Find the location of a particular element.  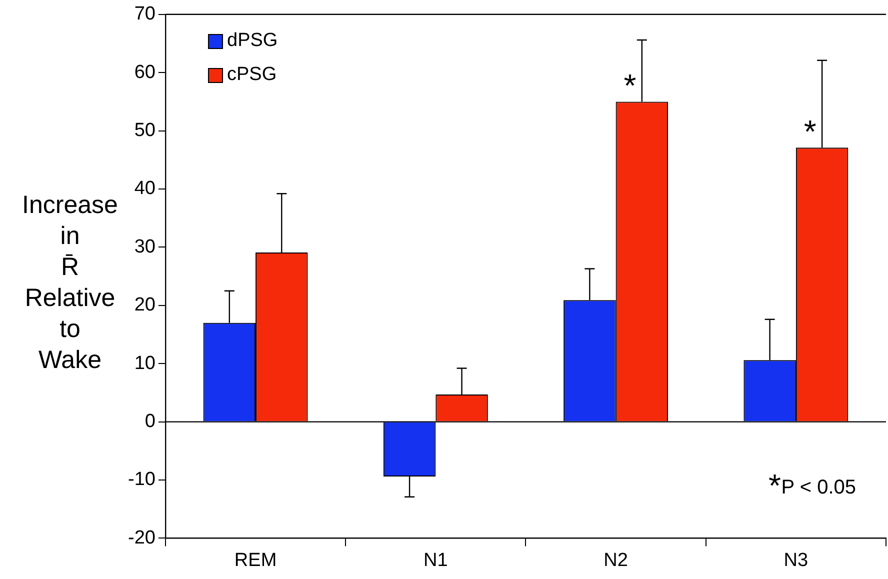

y-tick-label: 50 is located at coordinates (145, 131).